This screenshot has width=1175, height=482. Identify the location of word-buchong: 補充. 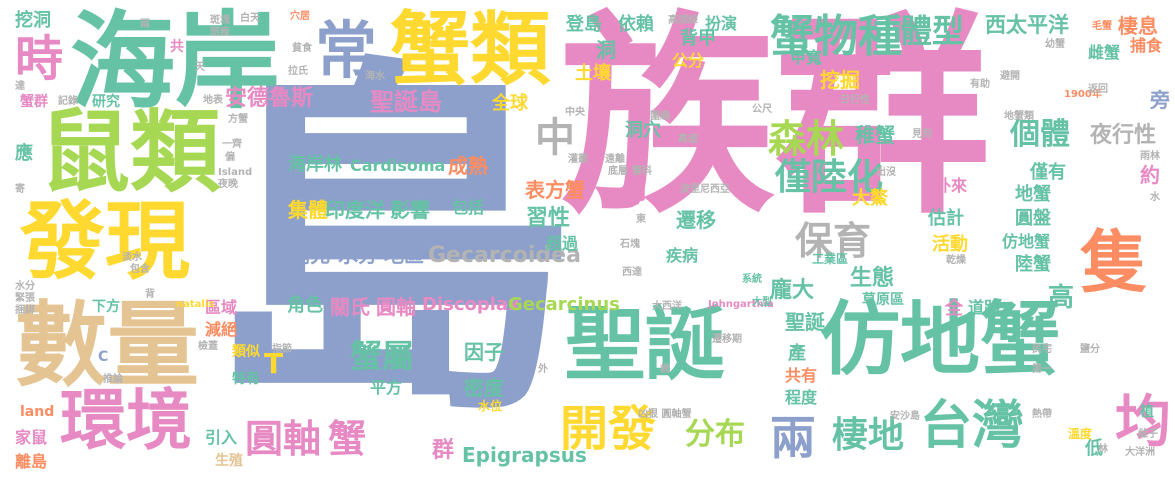
(310, 255).